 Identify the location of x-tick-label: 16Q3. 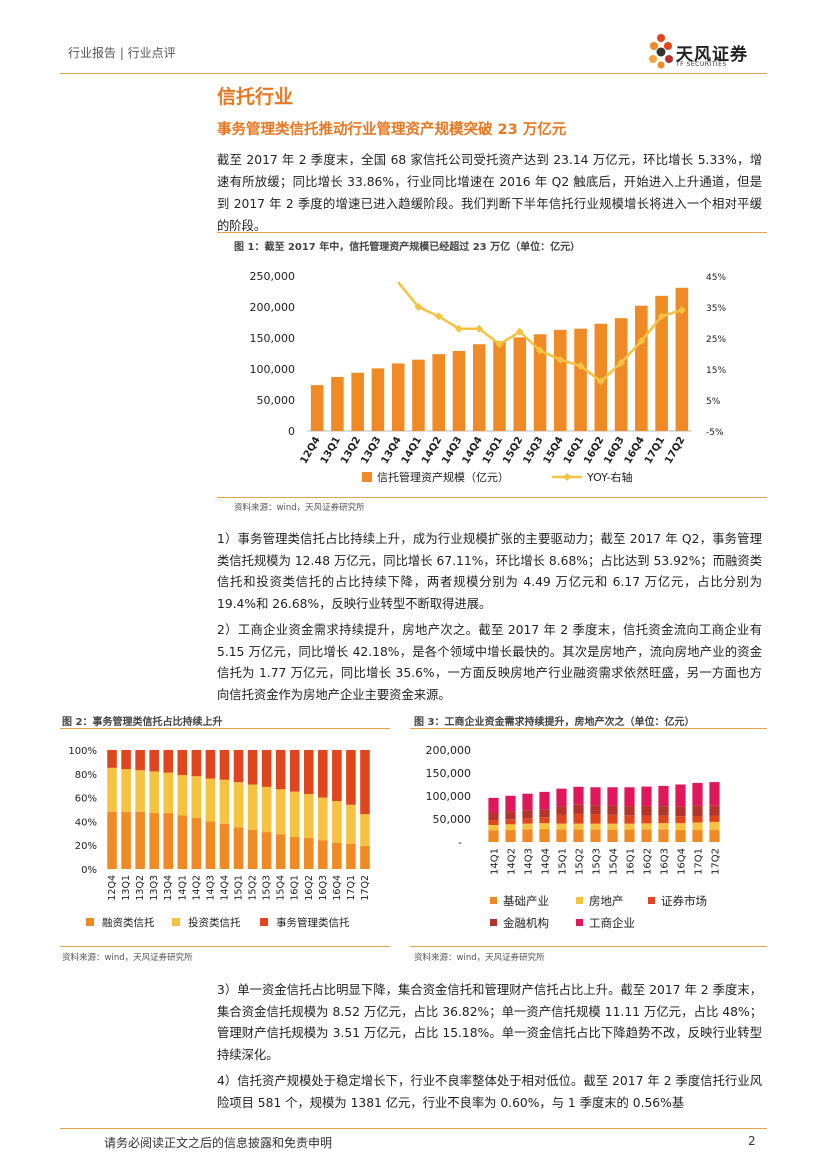
(665, 861).